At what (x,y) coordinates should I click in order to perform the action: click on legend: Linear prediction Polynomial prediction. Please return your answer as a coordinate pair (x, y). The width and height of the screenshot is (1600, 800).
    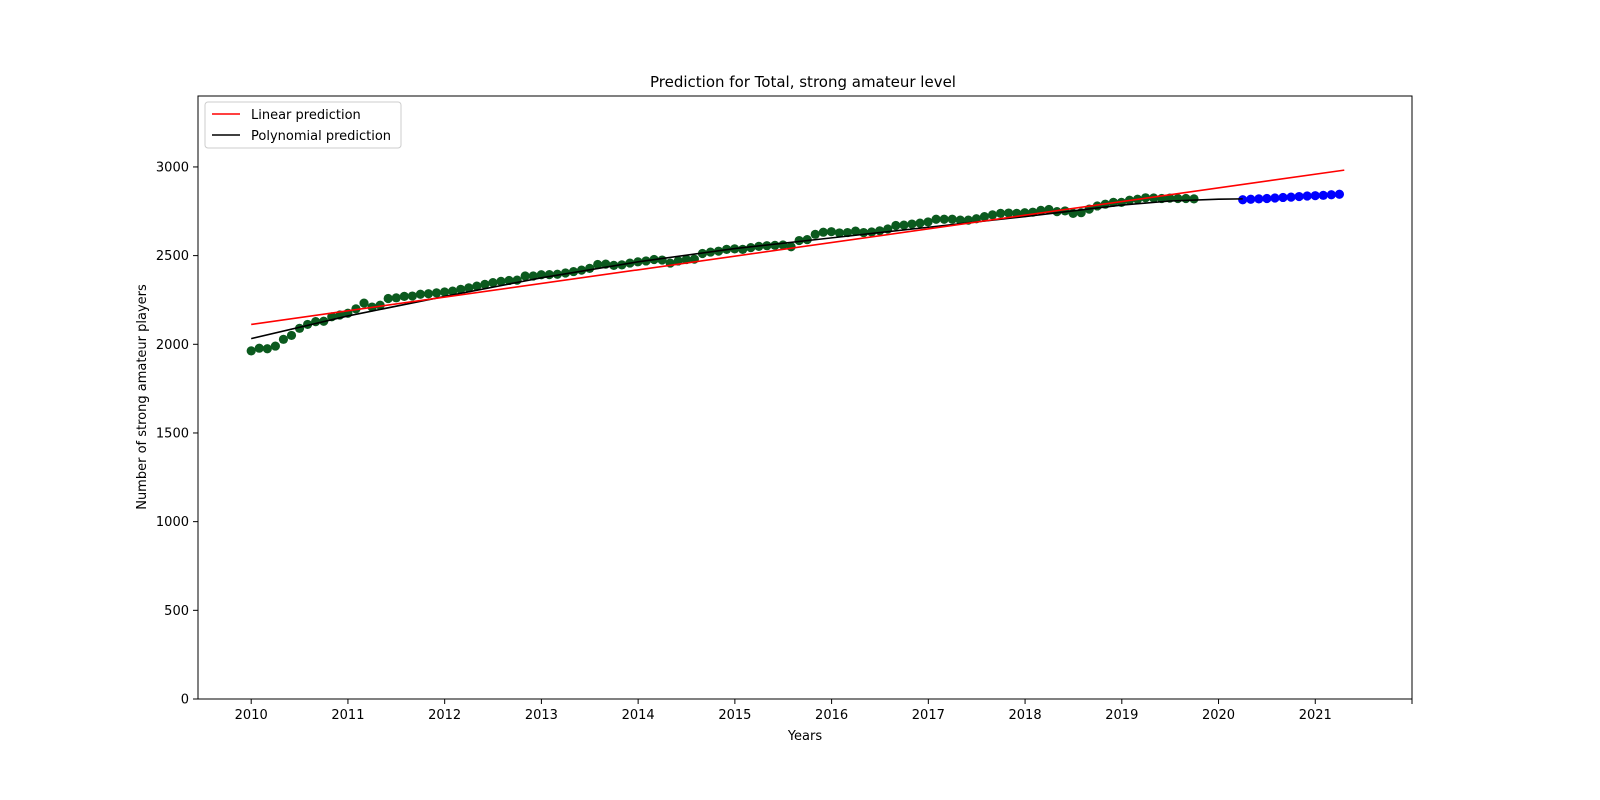
    Looking at the image, I should click on (303, 125).